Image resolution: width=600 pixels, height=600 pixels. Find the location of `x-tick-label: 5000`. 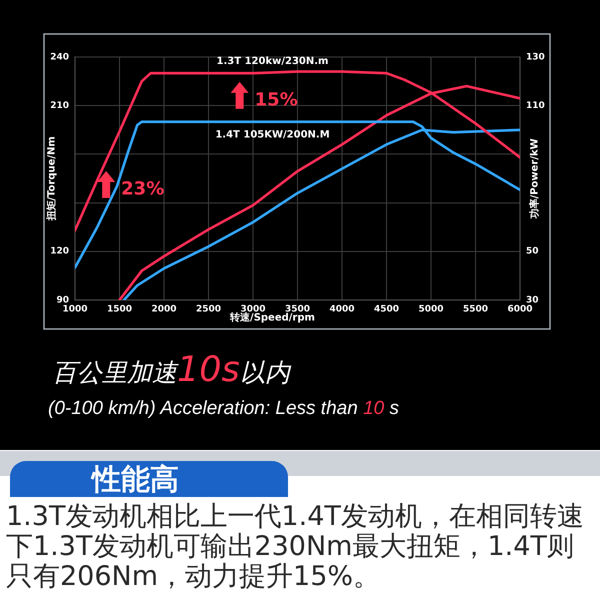

x-tick-label: 5000 is located at coordinates (431, 309).